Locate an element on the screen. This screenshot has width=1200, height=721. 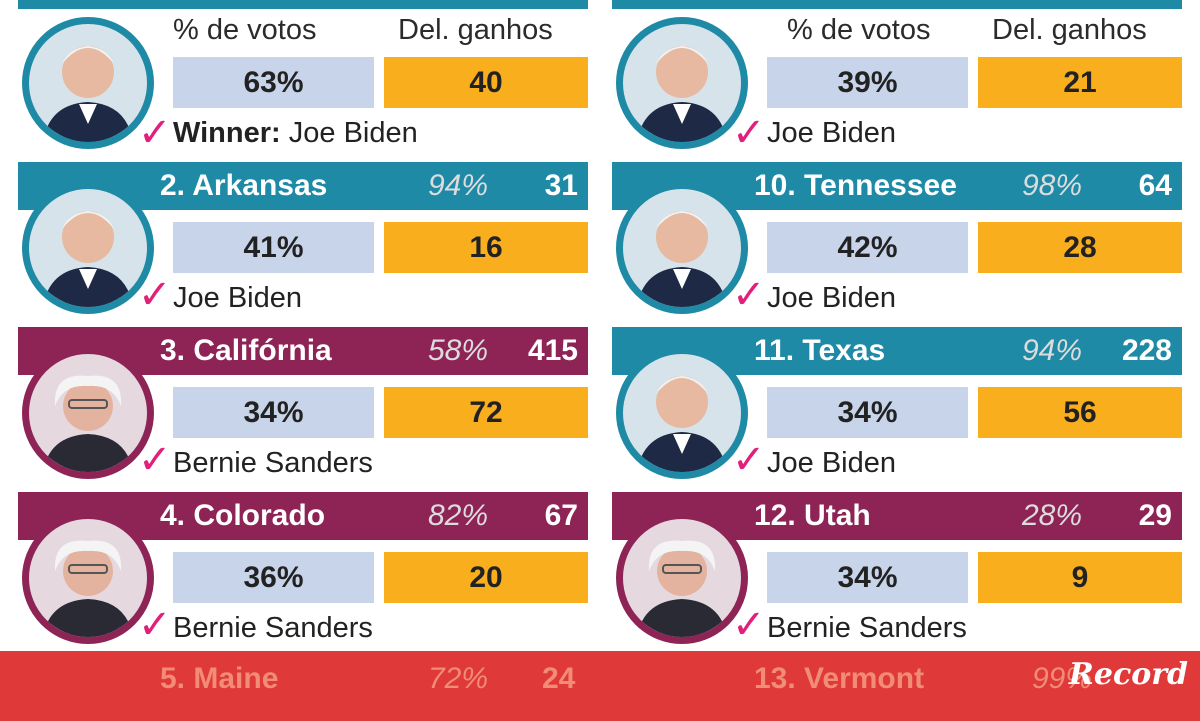
vote-share-box: 36% is located at coordinates (273, 577).